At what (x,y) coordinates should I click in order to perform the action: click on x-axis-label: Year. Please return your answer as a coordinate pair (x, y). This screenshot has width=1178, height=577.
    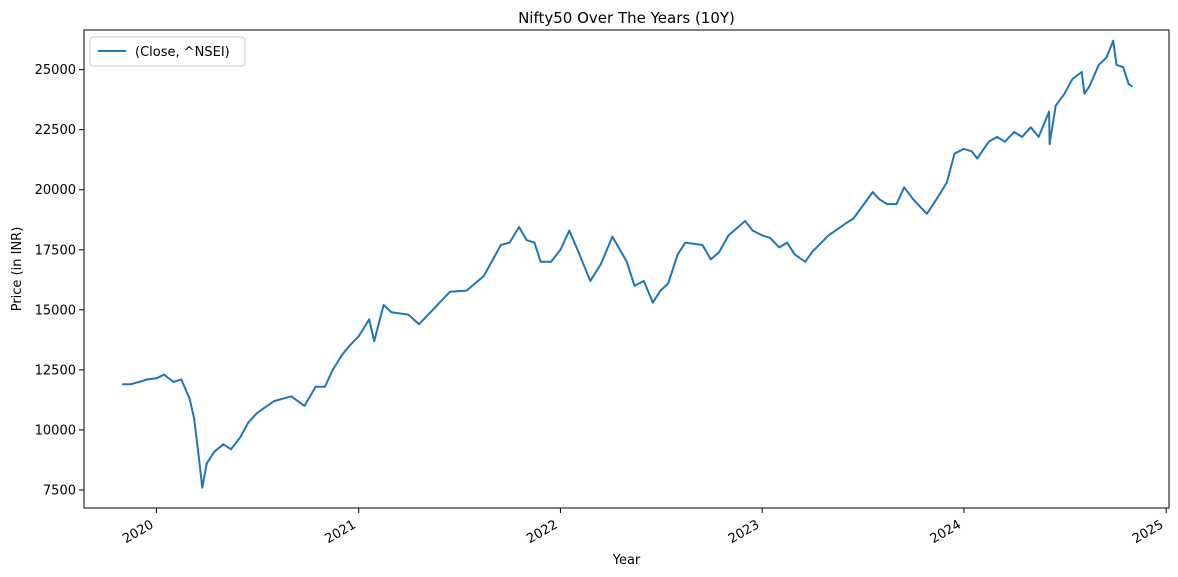
    Looking at the image, I should click on (626, 560).